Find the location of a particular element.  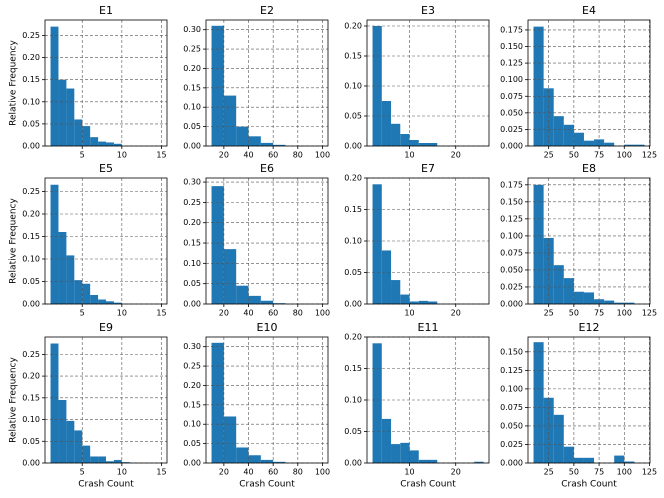

chart-title: E12 is located at coordinates (589, 327).